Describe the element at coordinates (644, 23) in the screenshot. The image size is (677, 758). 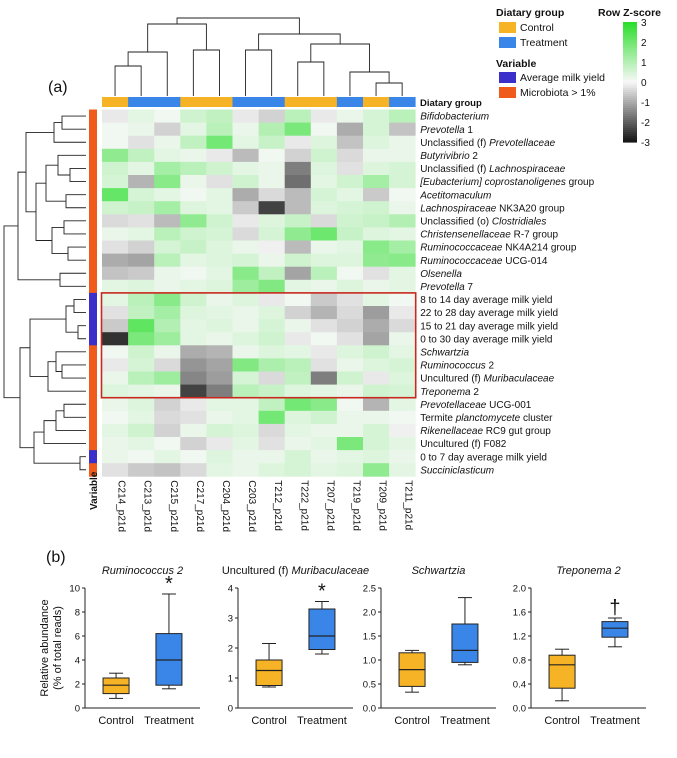
I see `scale-tick-label: 3` at that location.